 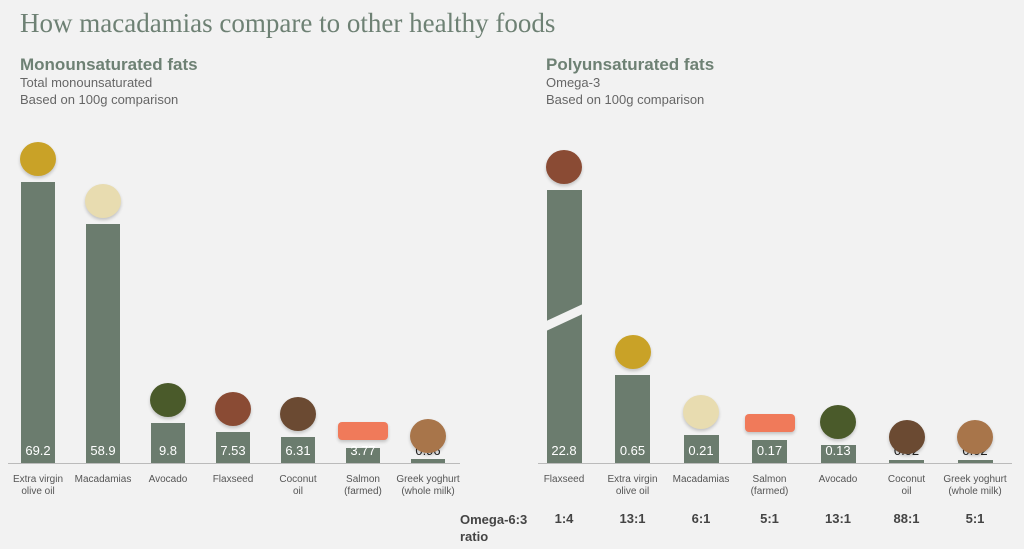 I want to click on chart-title: Monounsaturated fats, so click(x=109, y=64).